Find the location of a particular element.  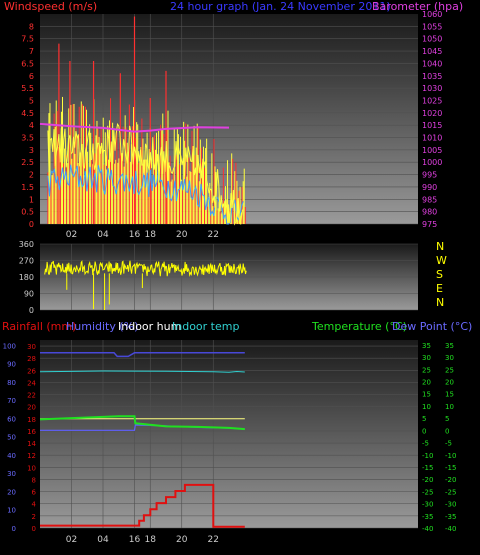

temp-y-tick-label: 20 is located at coordinates (426, 383).